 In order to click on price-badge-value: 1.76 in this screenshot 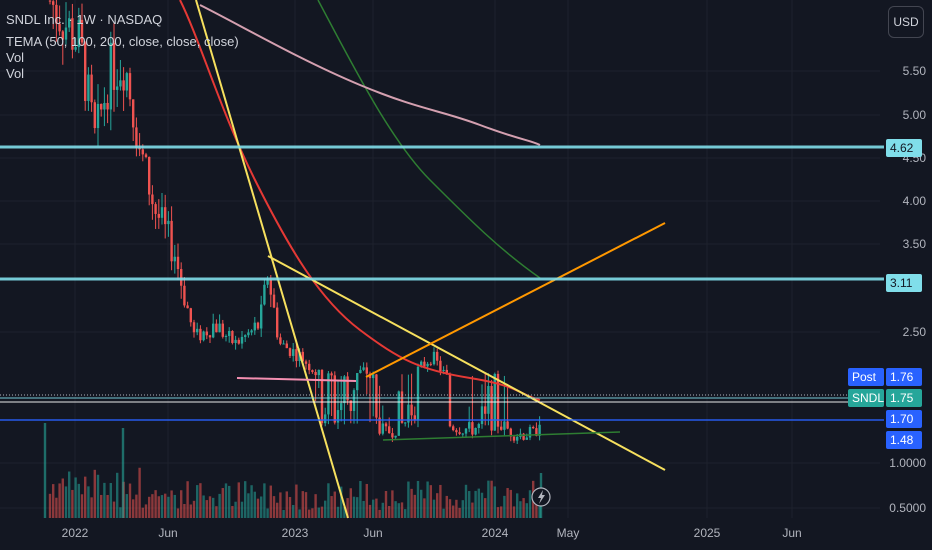, I will do `click(902, 377)`.